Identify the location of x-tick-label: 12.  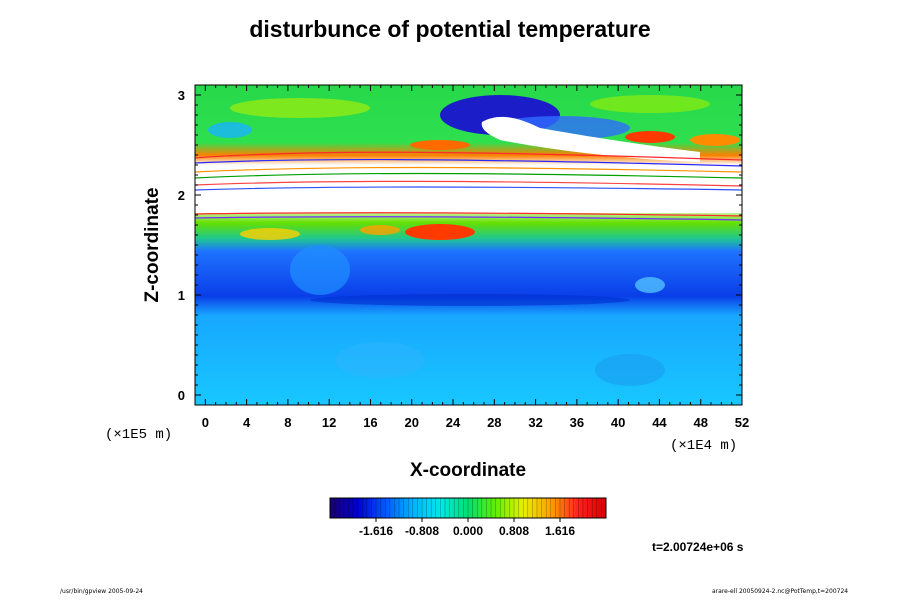
(329, 422).